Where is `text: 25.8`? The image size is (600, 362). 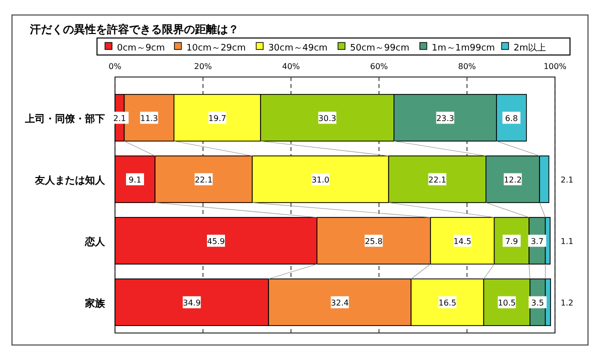 text: 25.8 is located at coordinates (373, 241).